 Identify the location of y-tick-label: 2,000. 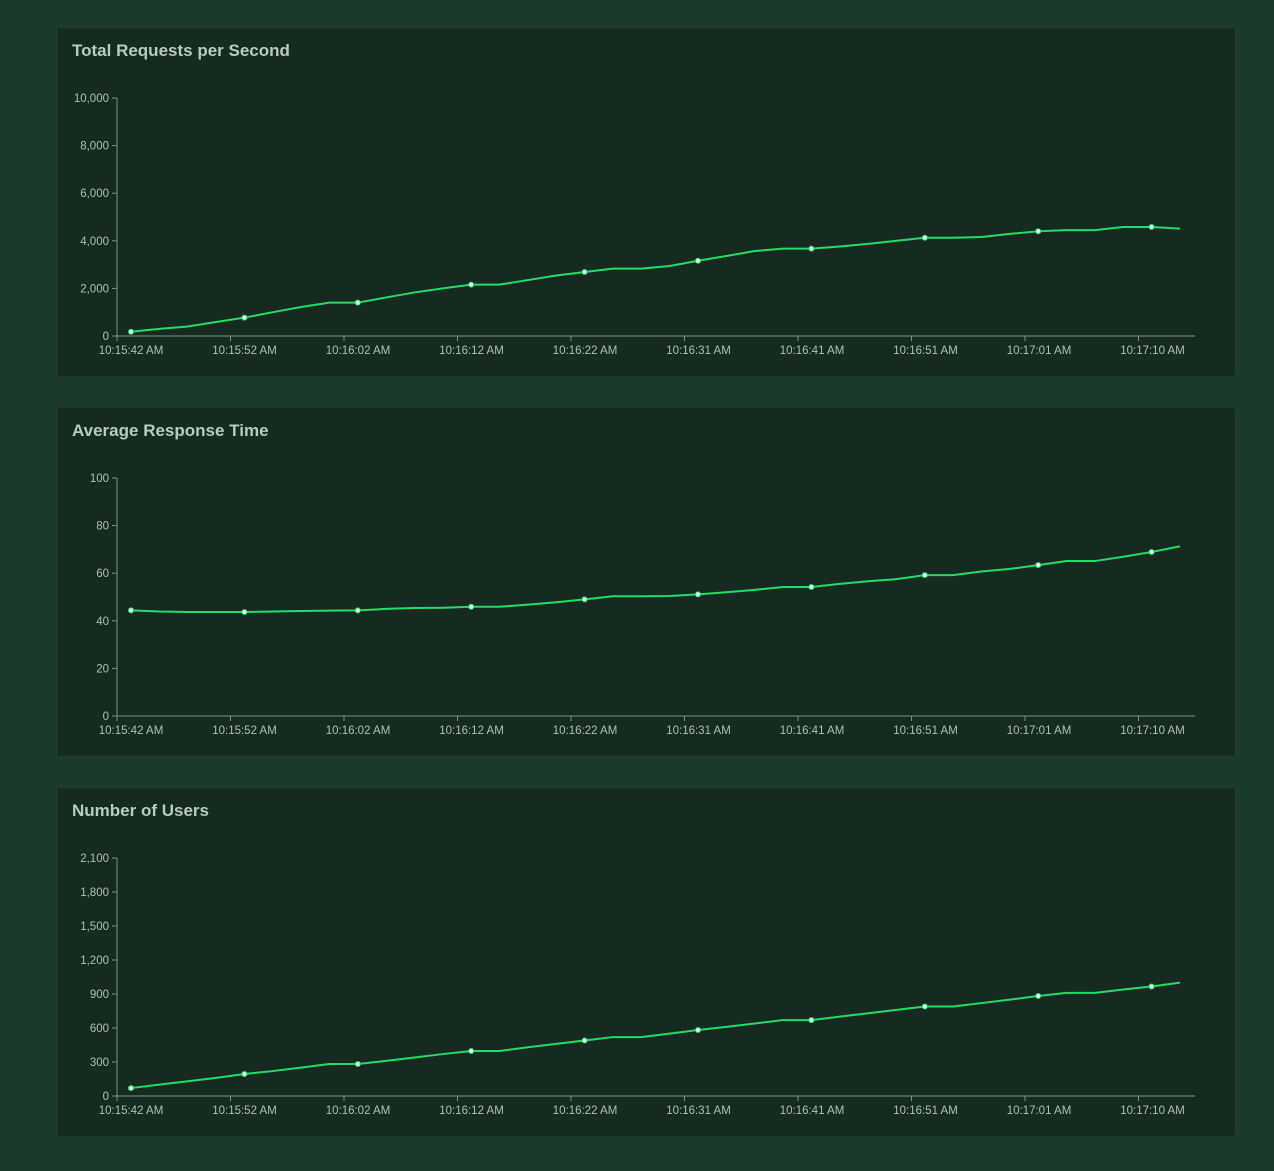
(94, 289).